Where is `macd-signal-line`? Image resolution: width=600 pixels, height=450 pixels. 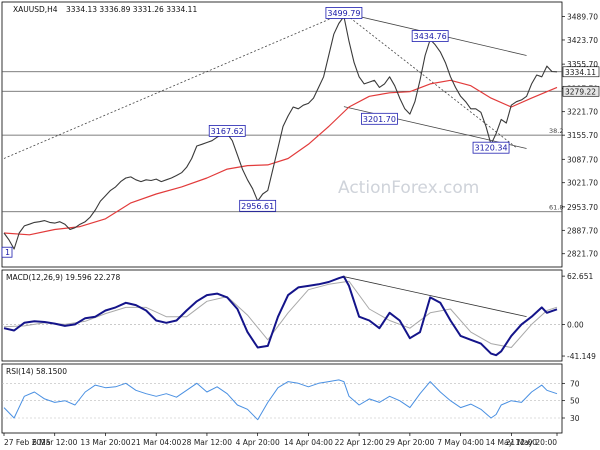
macd-signal-line is located at coordinates (280, 314).